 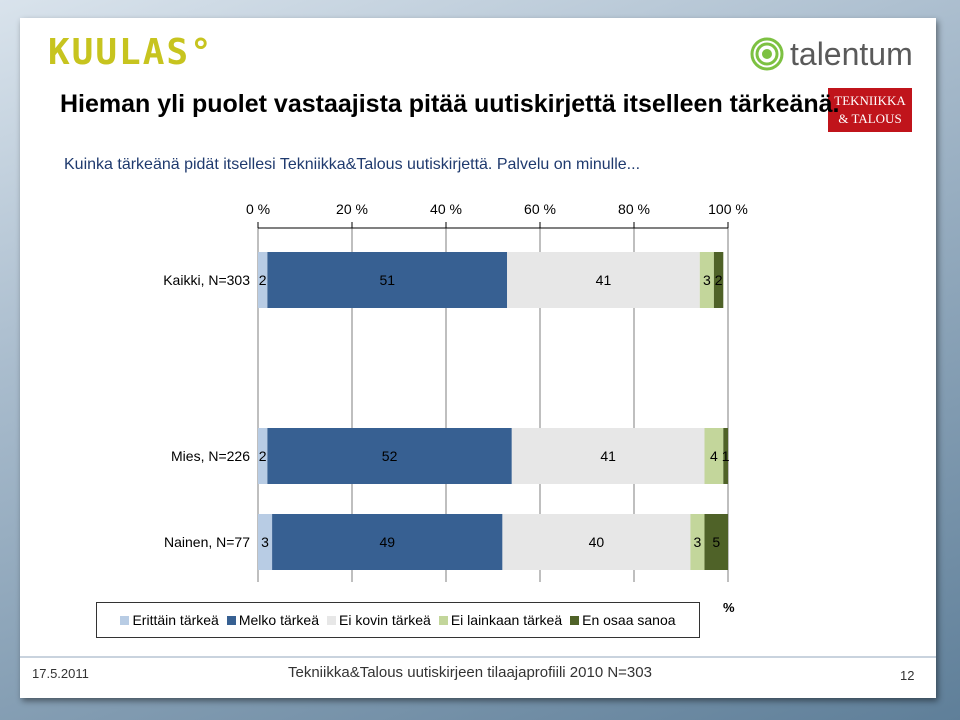 I want to click on category-label: Mies, N=226, so click(x=210, y=456).